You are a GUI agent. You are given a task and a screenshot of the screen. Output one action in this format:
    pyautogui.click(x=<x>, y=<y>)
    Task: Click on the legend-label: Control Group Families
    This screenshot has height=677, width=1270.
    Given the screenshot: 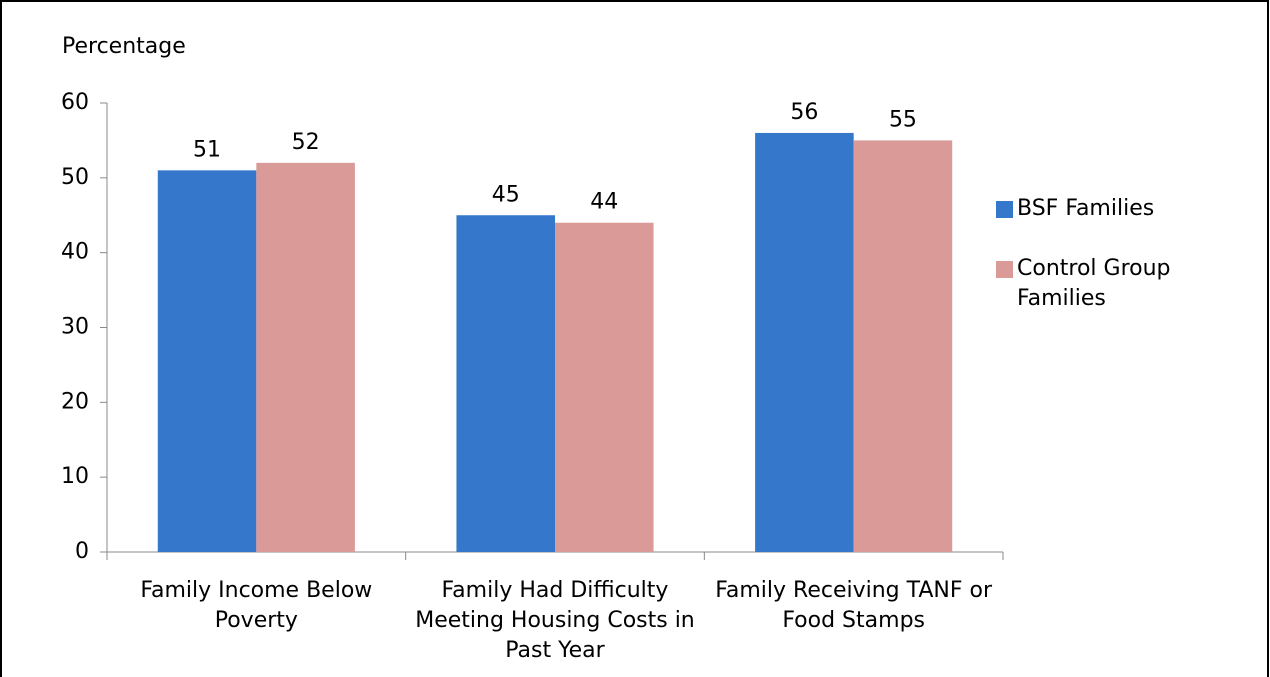 What is the action you would take?
    pyautogui.click(x=1094, y=283)
    